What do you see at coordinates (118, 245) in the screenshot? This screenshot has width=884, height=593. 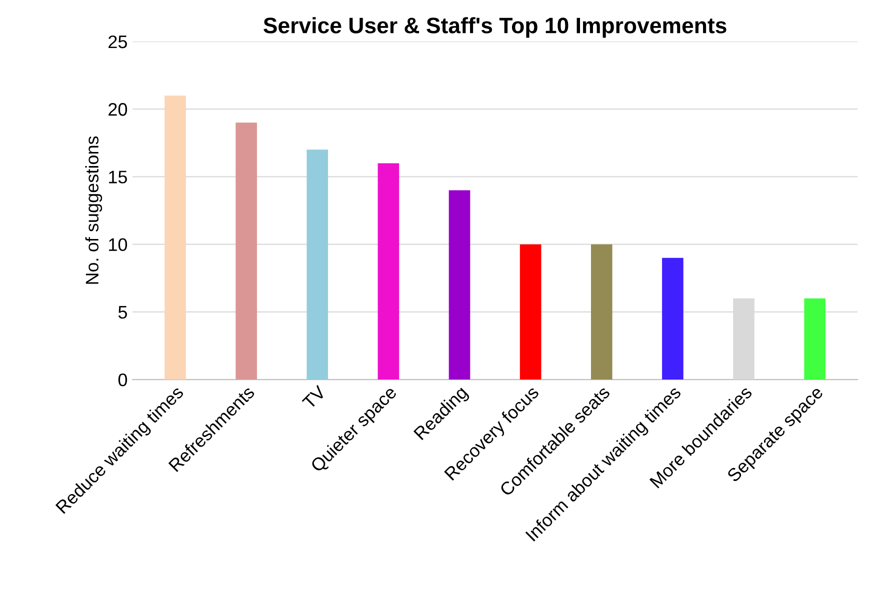 I see `y-tick-label: 10` at bounding box center [118, 245].